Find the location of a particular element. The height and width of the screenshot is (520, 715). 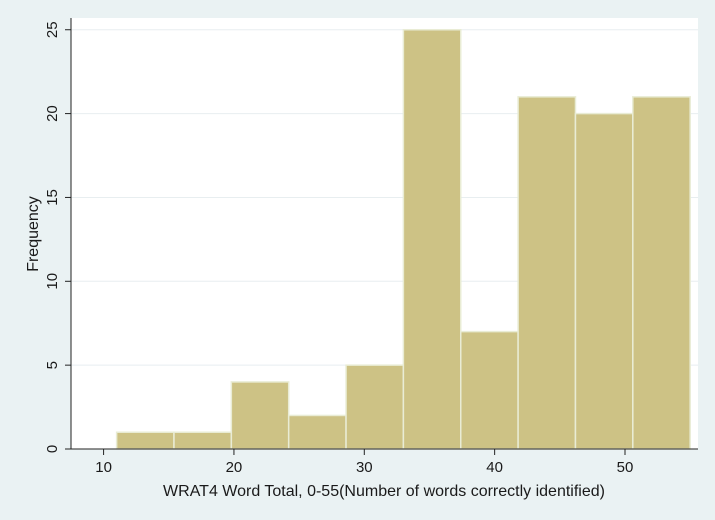

x-tick-label-20: 20 is located at coordinates (234, 467).